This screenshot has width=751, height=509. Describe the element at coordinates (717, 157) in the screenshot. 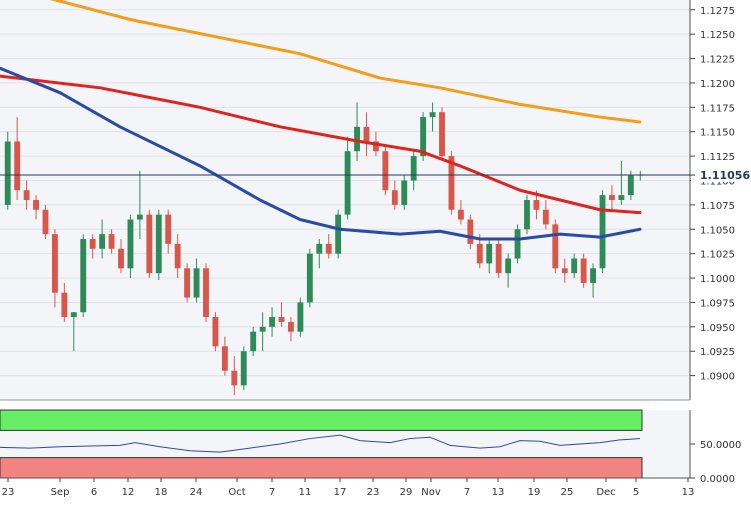

I see `y-tick-label: 1.1125` at that location.